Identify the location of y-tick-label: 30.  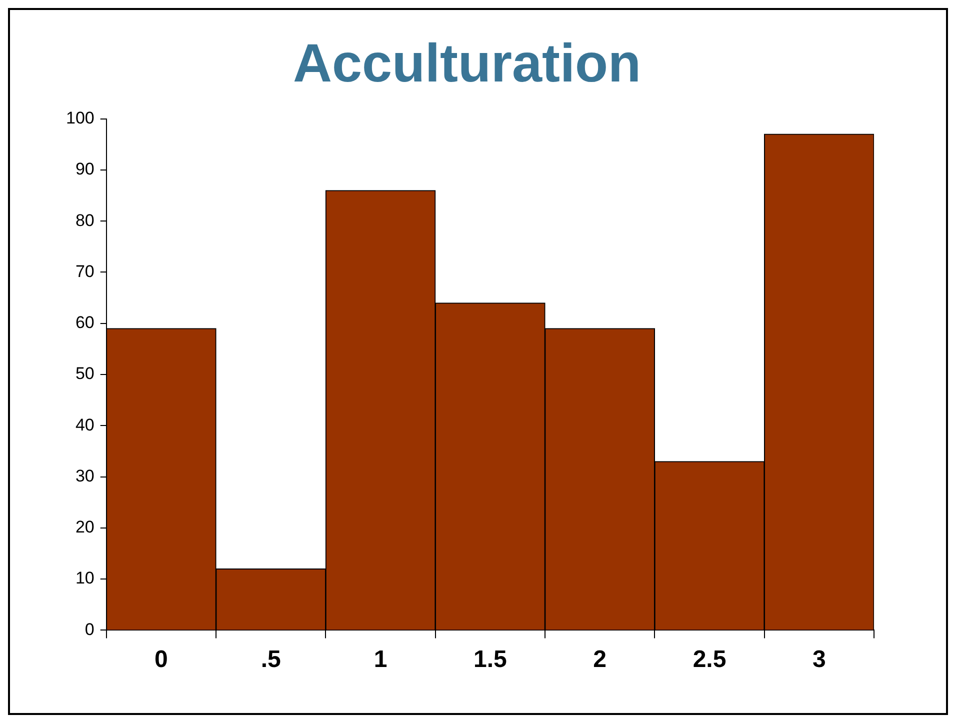
(84, 476).